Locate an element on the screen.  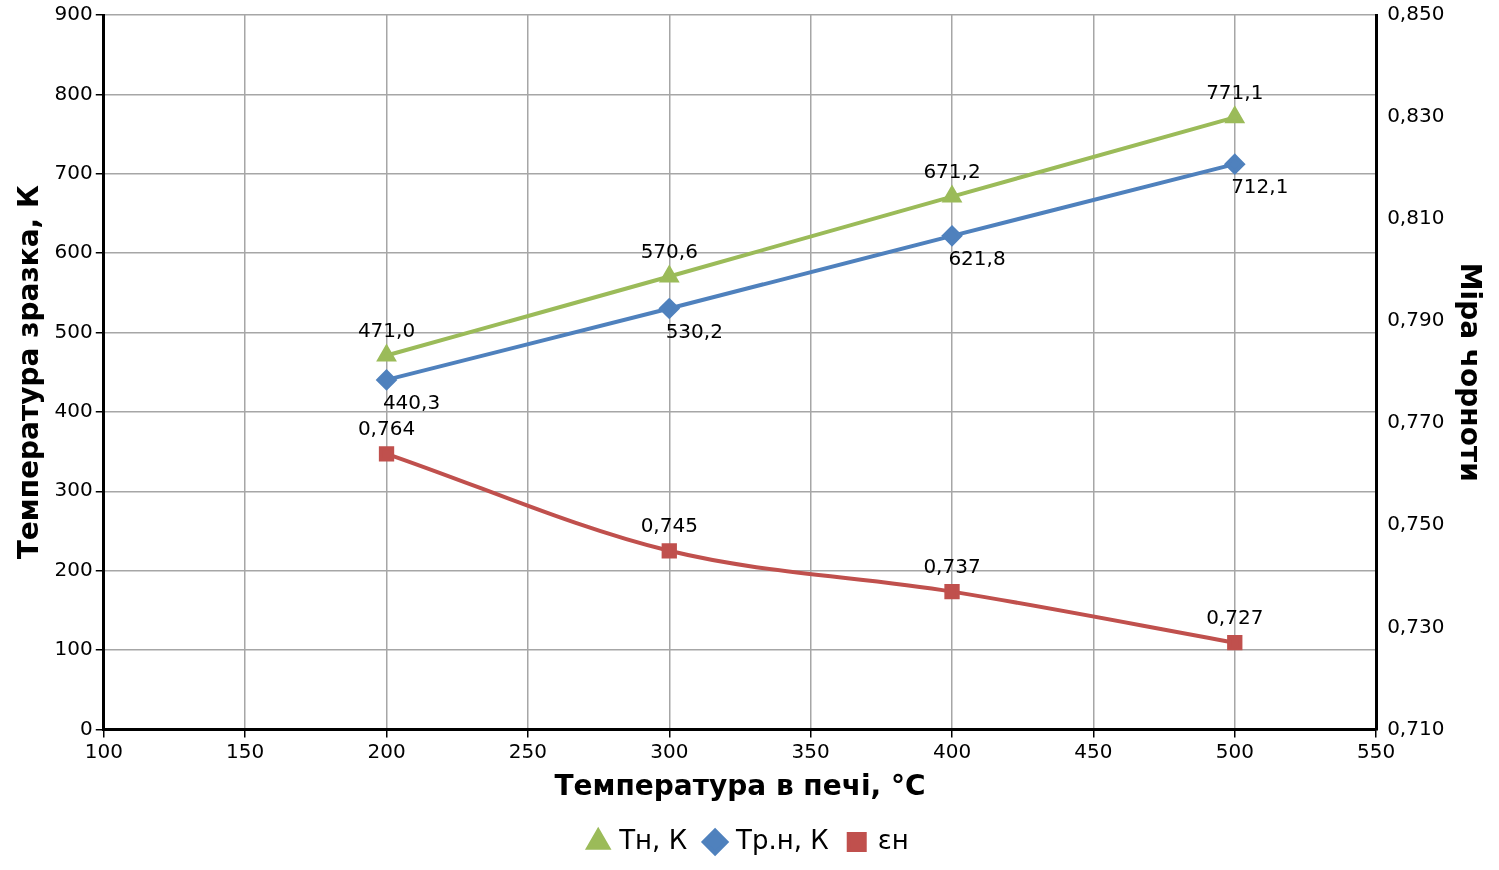
data-label: 471,0 is located at coordinates (386, 329).